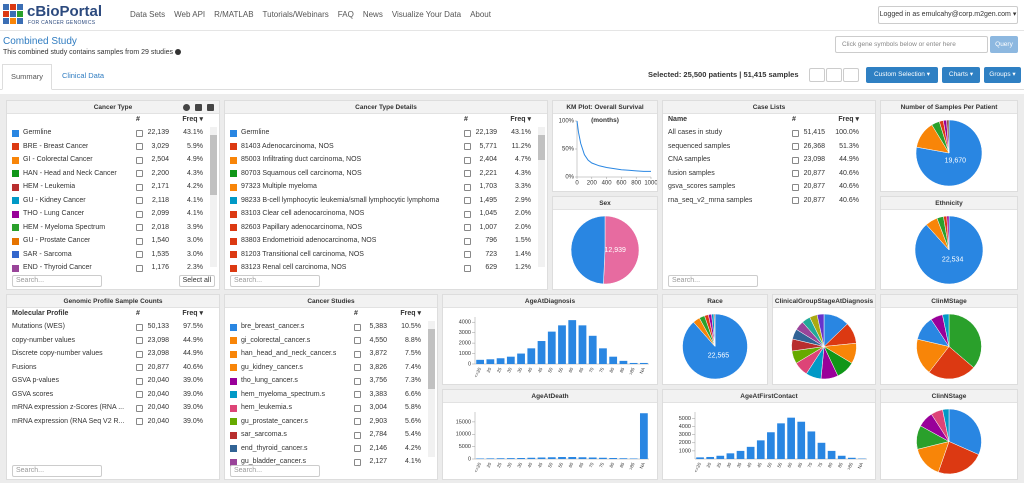 The width and height of the screenshot is (1024, 483). I want to click on add-icon, so click(177, 52).